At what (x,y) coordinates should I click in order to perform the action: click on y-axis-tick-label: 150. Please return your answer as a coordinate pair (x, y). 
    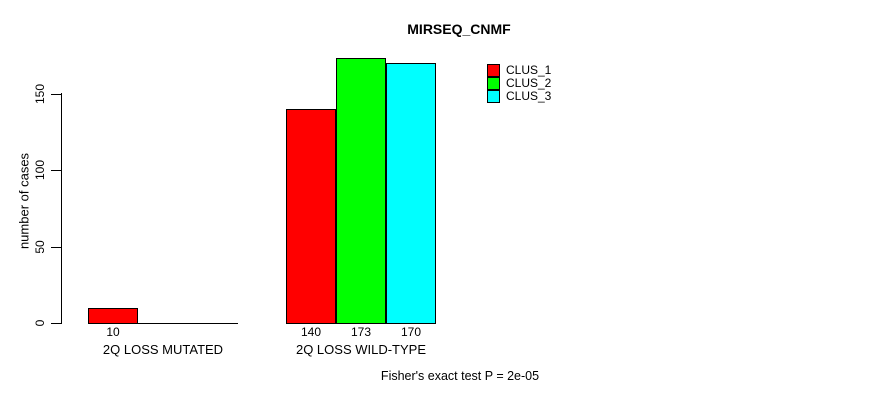
    Looking at the image, I should click on (40, 94).